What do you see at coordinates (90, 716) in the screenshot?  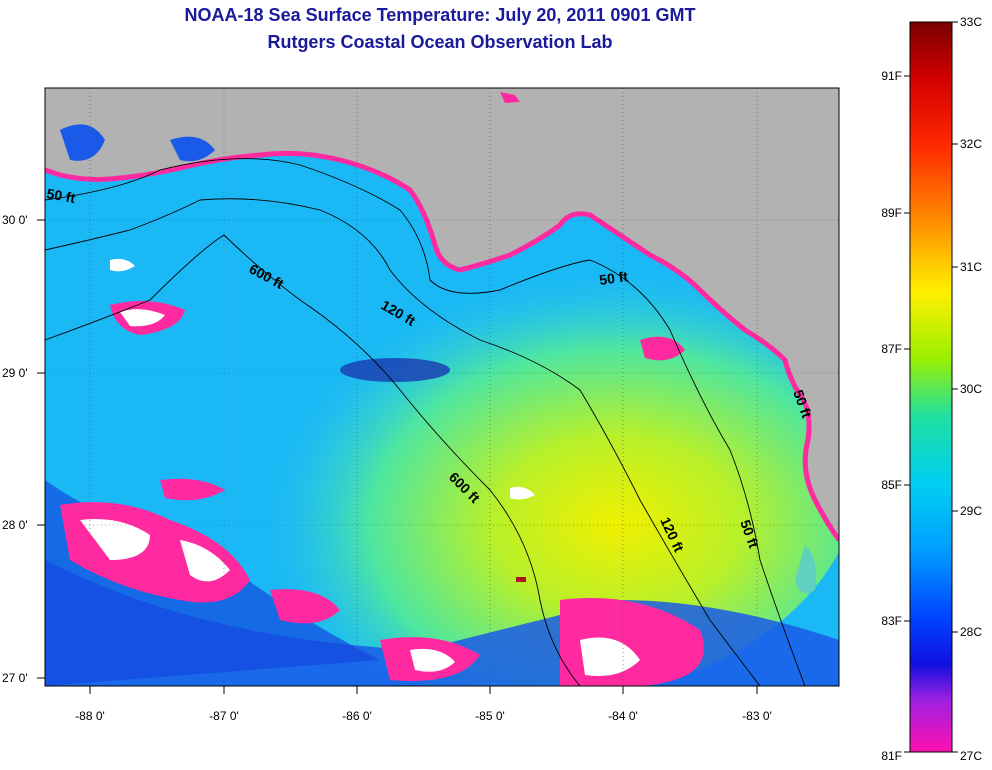 I see `lon-label: -88 0'` at bounding box center [90, 716].